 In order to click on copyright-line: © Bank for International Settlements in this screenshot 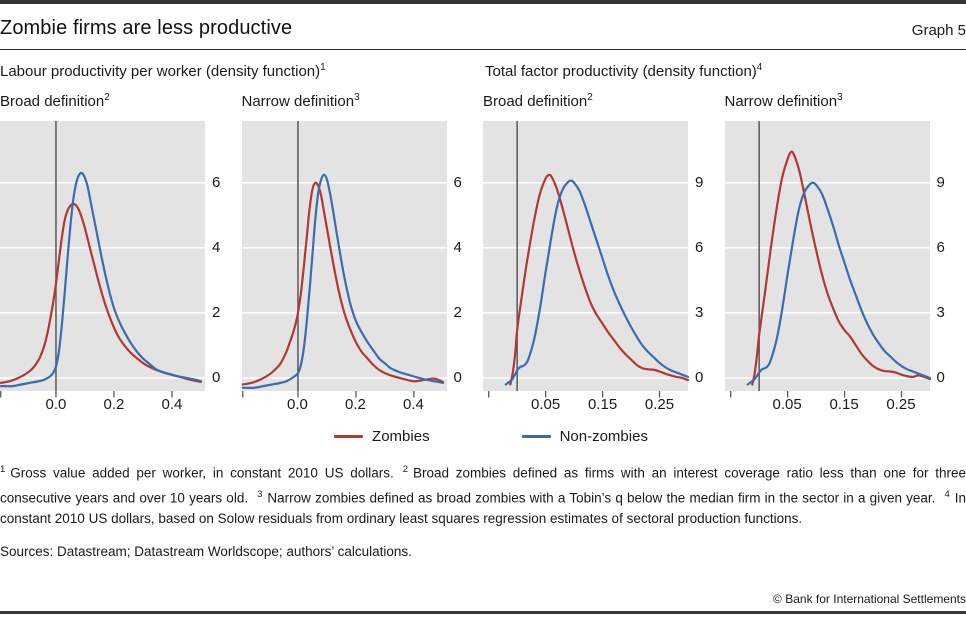, I will do `click(869, 599)`.